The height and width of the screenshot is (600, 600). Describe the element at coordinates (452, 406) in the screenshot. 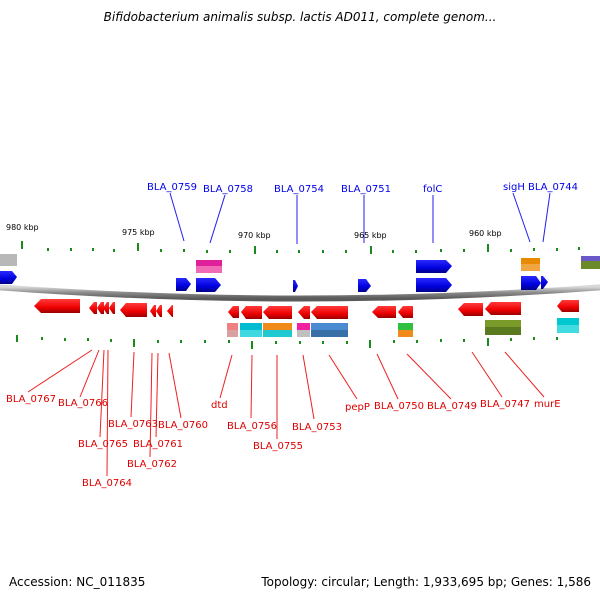

I see `gene-label-reverse: BLA_0749` at that location.